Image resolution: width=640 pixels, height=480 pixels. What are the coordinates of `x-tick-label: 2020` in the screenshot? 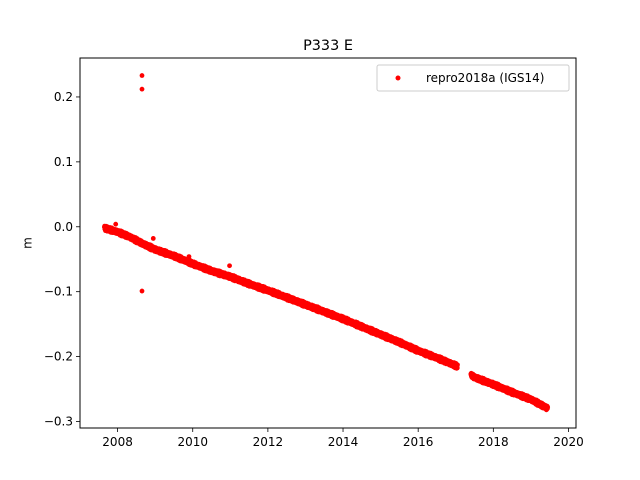 It's located at (568, 442).